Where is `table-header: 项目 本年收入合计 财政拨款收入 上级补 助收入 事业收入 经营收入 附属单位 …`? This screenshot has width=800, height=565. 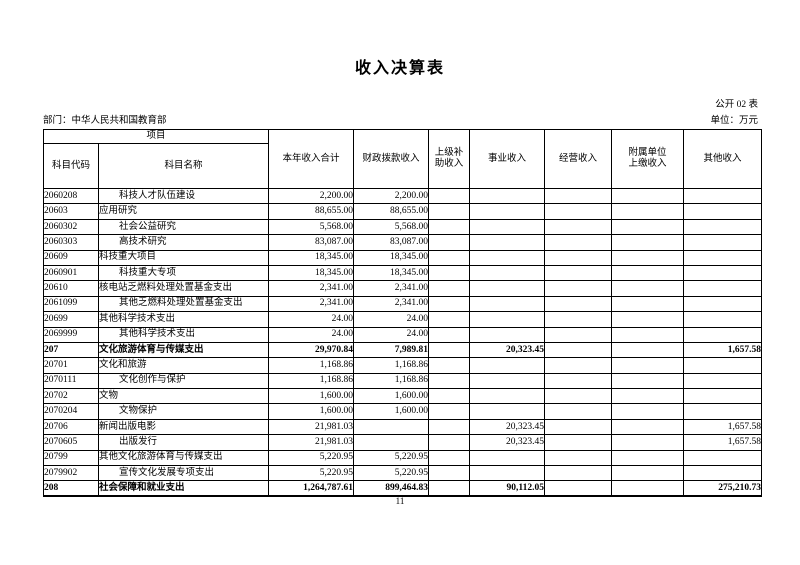 table-header: 项目 本年收入合计 财政拨款收入 上级补 助收入 事业收入 经营收入 附属单位 … is located at coordinates (402, 159).